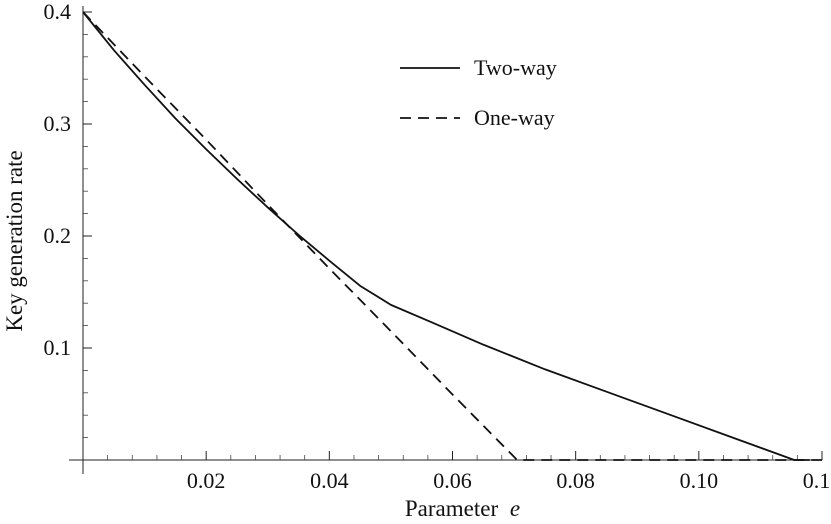  Describe the element at coordinates (452, 508) in the screenshot. I see `x-axis-title-text: Parameter` at that location.